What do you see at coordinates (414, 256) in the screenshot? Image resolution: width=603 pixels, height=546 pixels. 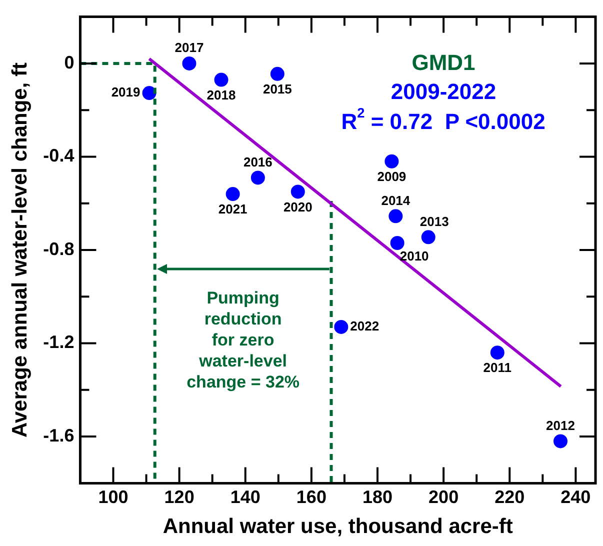 I see `annotation: 2010` at bounding box center [414, 256].